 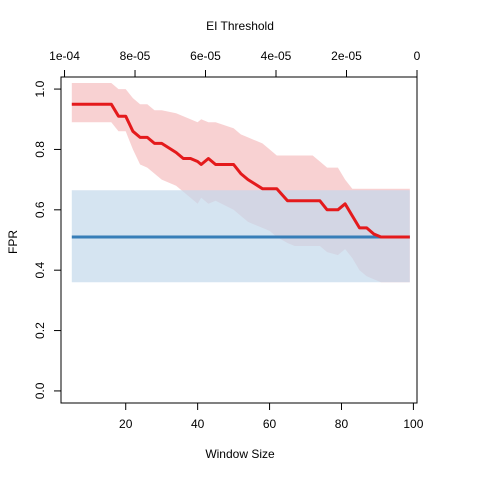 I want to click on y-tick-label: 0.2, so click(x=40, y=330).